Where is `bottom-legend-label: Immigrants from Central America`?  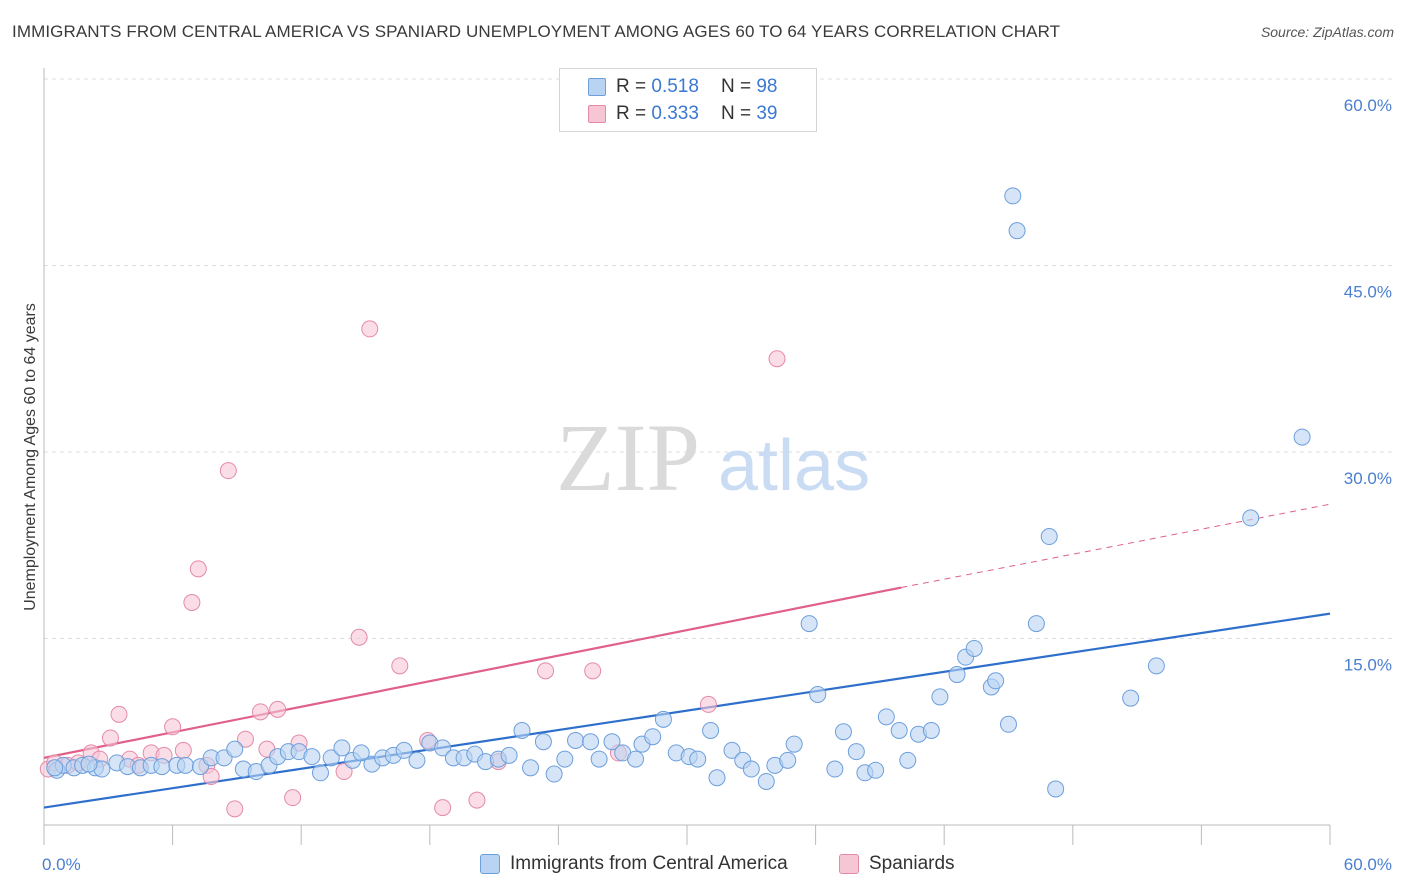
bottom-legend-label: Immigrants from Central America is located at coordinates (649, 863).